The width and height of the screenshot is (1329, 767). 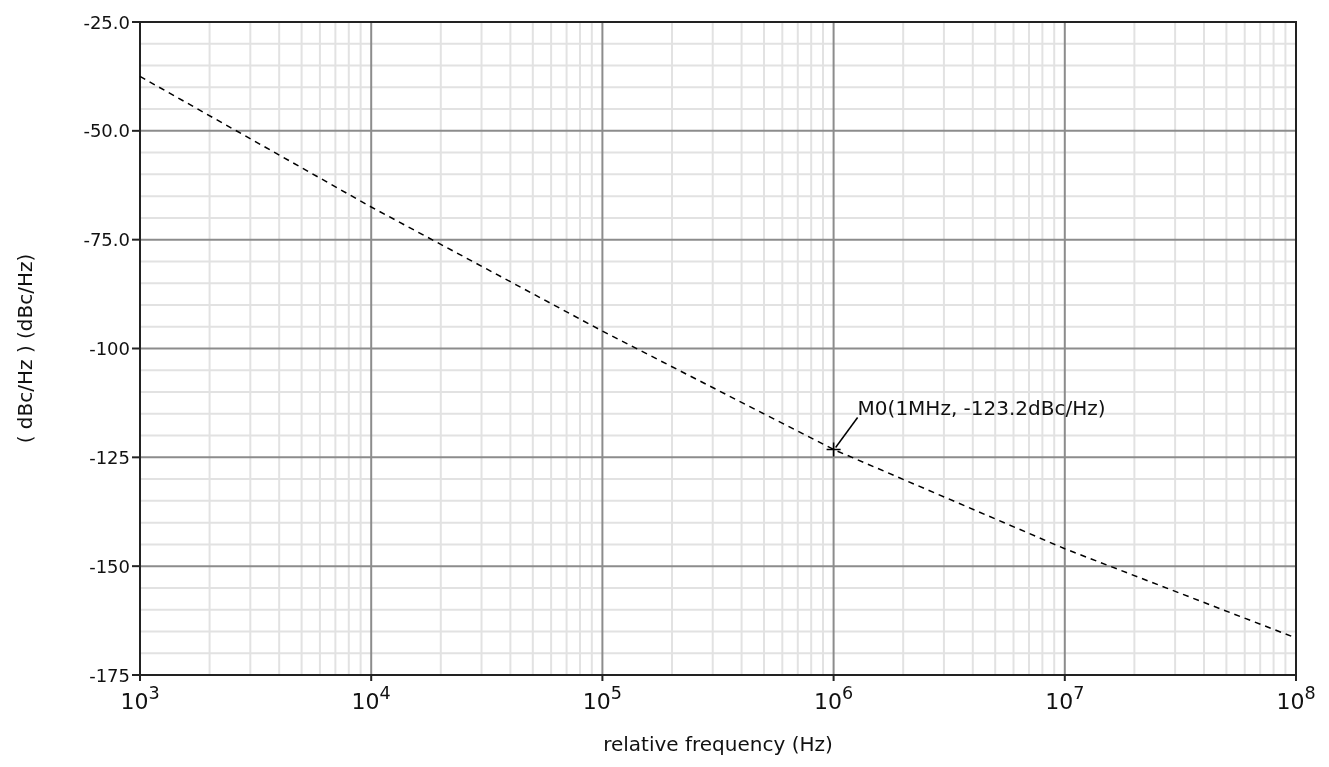 What do you see at coordinates (25, 348) in the screenshot?
I see `y-axis-title: ( dBc/Hz ) (dBc/Hz)` at bounding box center [25, 348].